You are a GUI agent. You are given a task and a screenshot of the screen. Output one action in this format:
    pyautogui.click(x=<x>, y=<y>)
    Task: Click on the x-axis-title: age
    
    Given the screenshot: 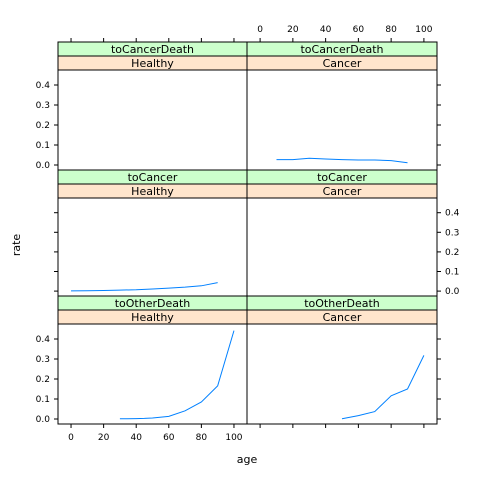 What is the action you would take?
    pyautogui.click(x=247, y=459)
    